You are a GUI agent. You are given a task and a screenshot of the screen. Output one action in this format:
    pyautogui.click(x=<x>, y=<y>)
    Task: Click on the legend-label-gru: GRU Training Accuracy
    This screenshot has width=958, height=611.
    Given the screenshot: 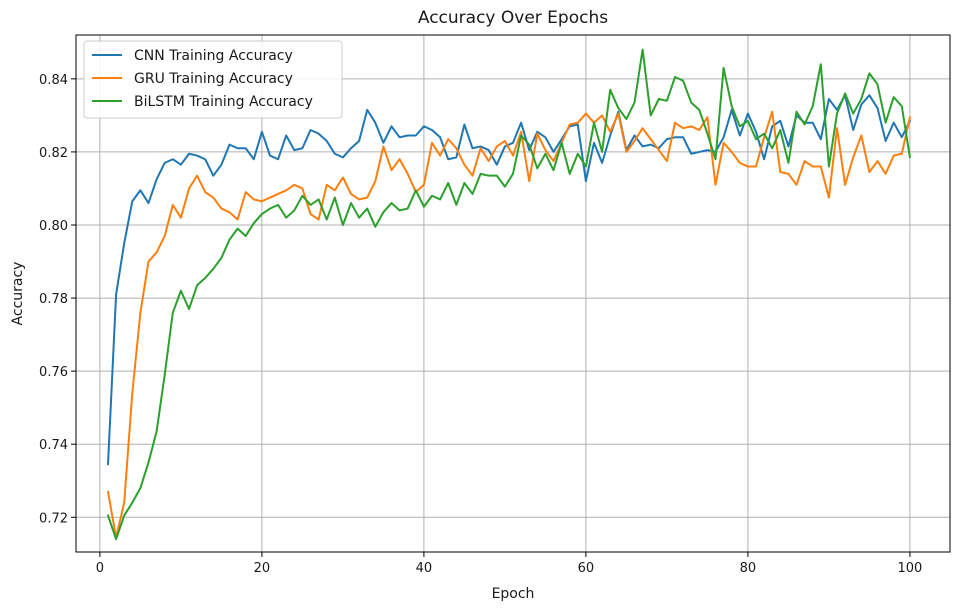 What is the action you would take?
    pyautogui.click(x=213, y=79)
    